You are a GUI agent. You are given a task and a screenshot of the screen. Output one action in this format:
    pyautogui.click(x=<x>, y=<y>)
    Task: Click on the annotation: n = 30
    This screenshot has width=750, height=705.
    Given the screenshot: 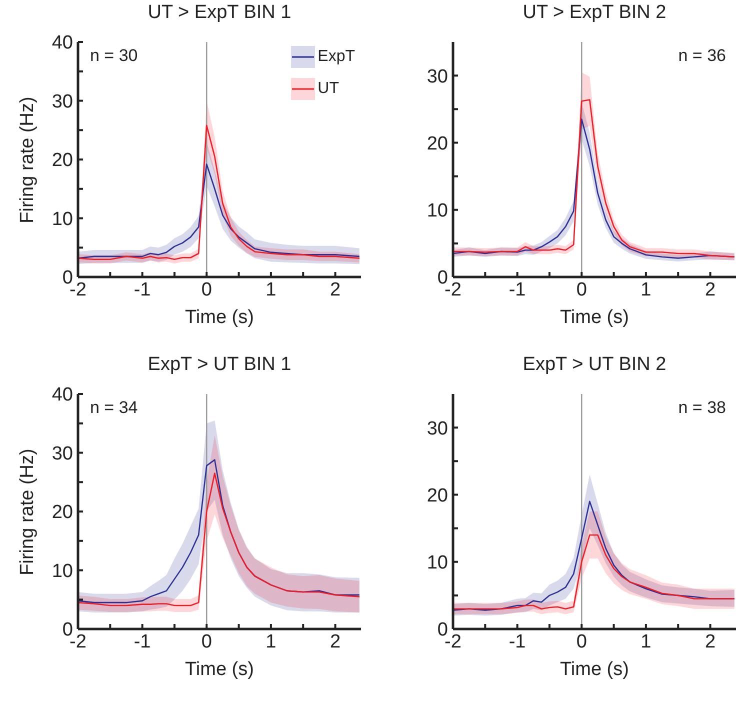 What is the action you would take?
    pyautogui.click(x=114, y=56)
    